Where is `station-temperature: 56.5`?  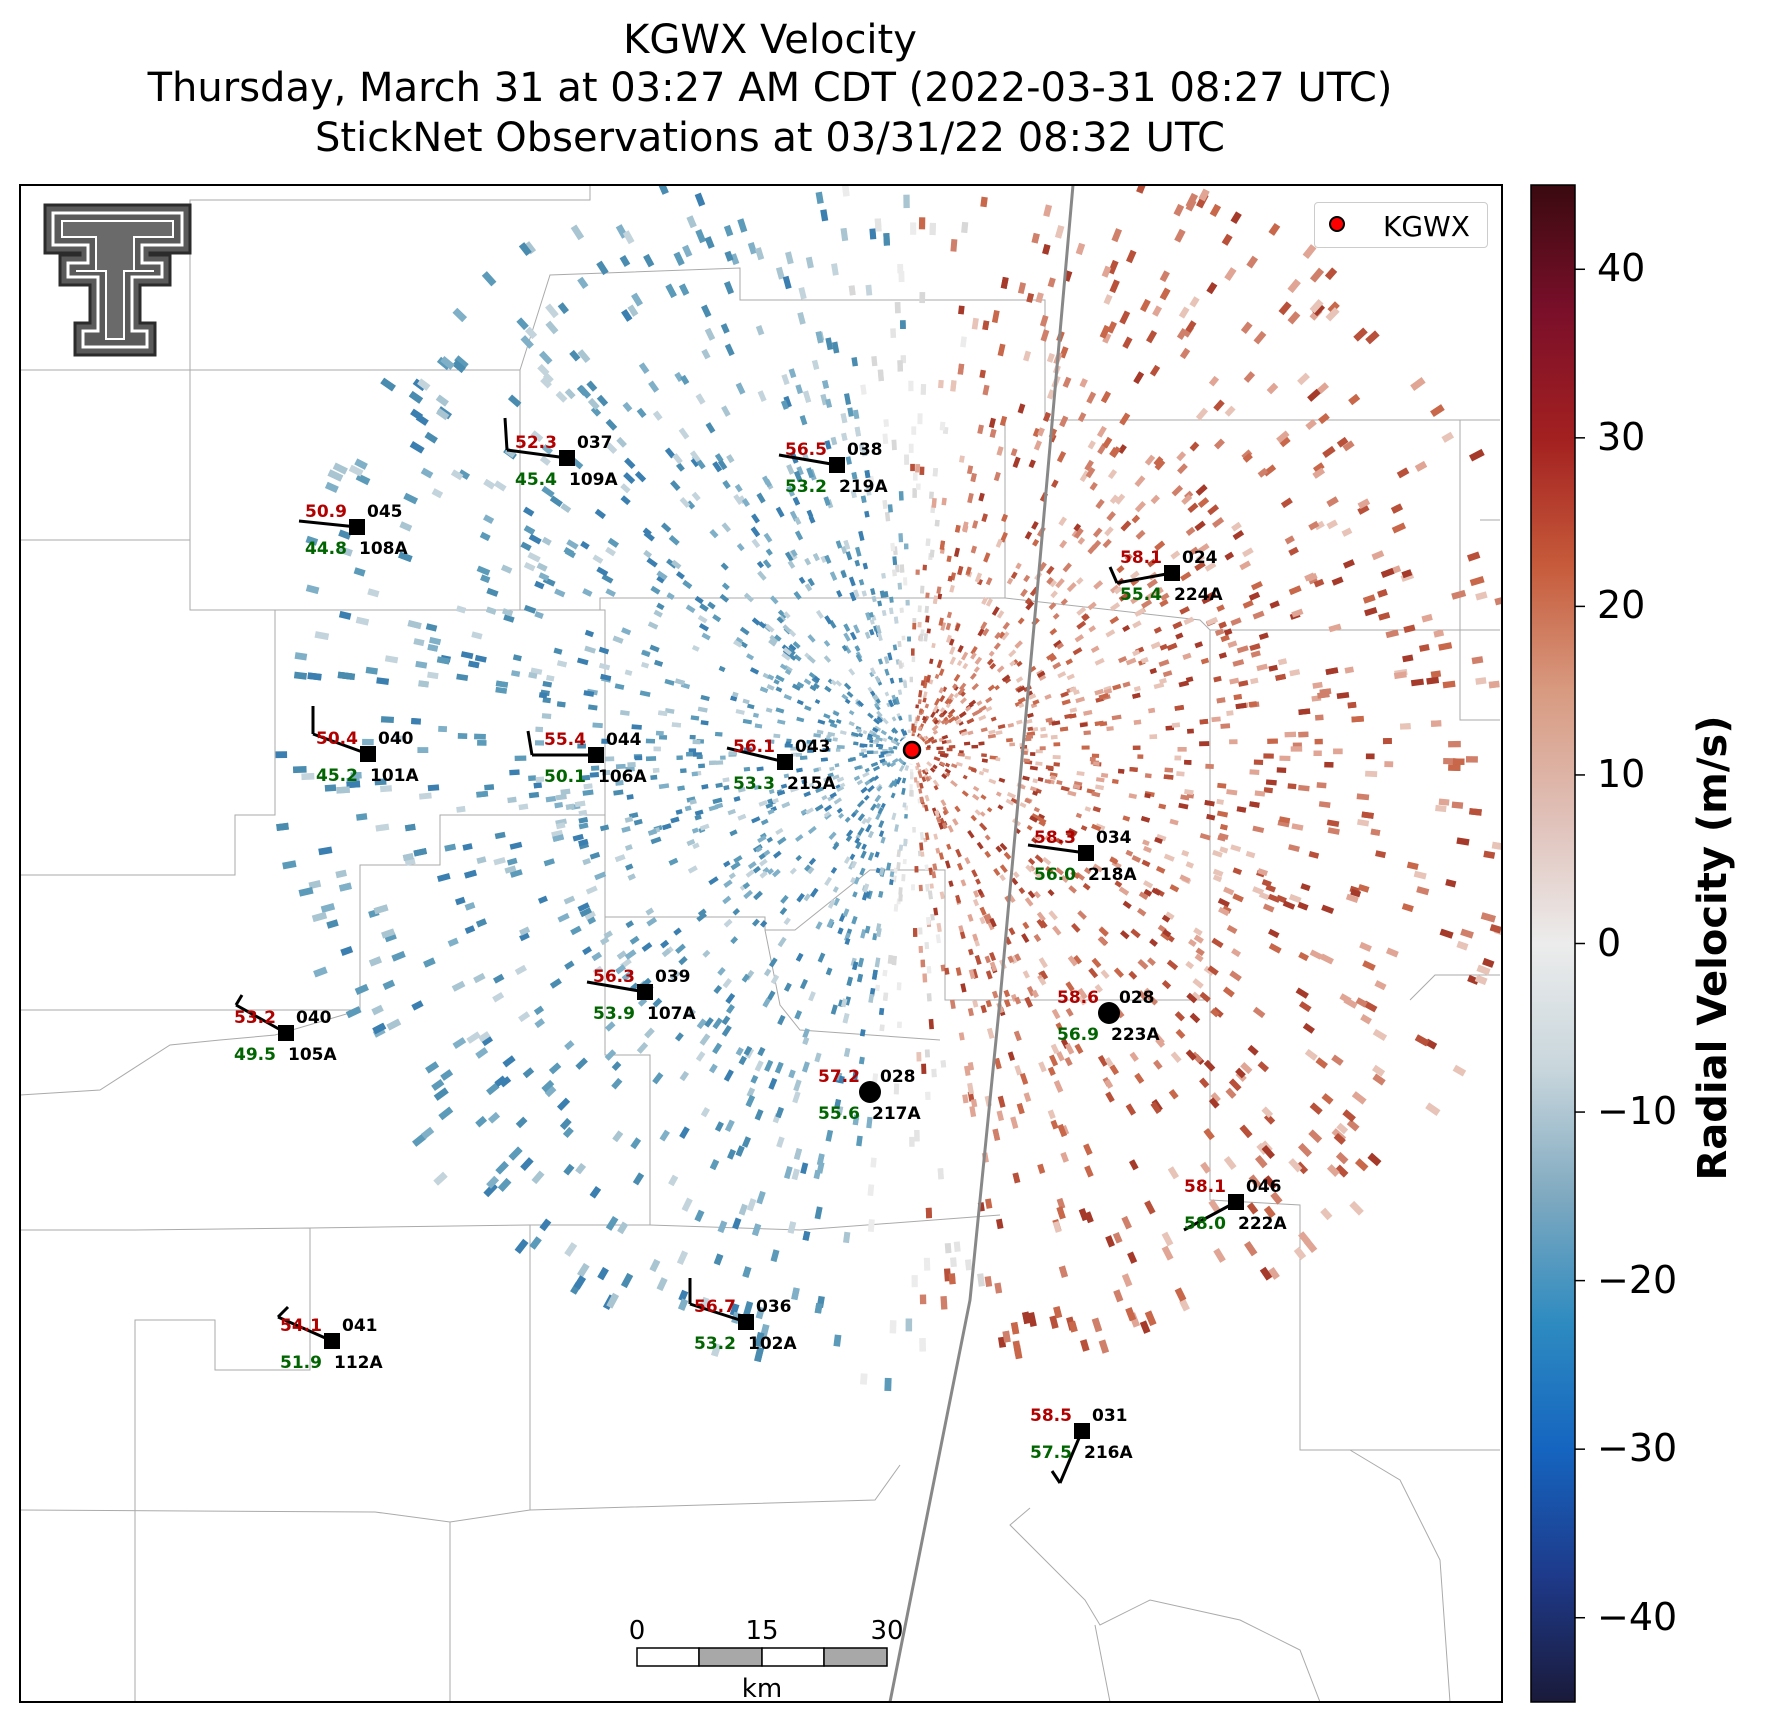
station-temperature: 56.5 is located at coordinates (806, 450).